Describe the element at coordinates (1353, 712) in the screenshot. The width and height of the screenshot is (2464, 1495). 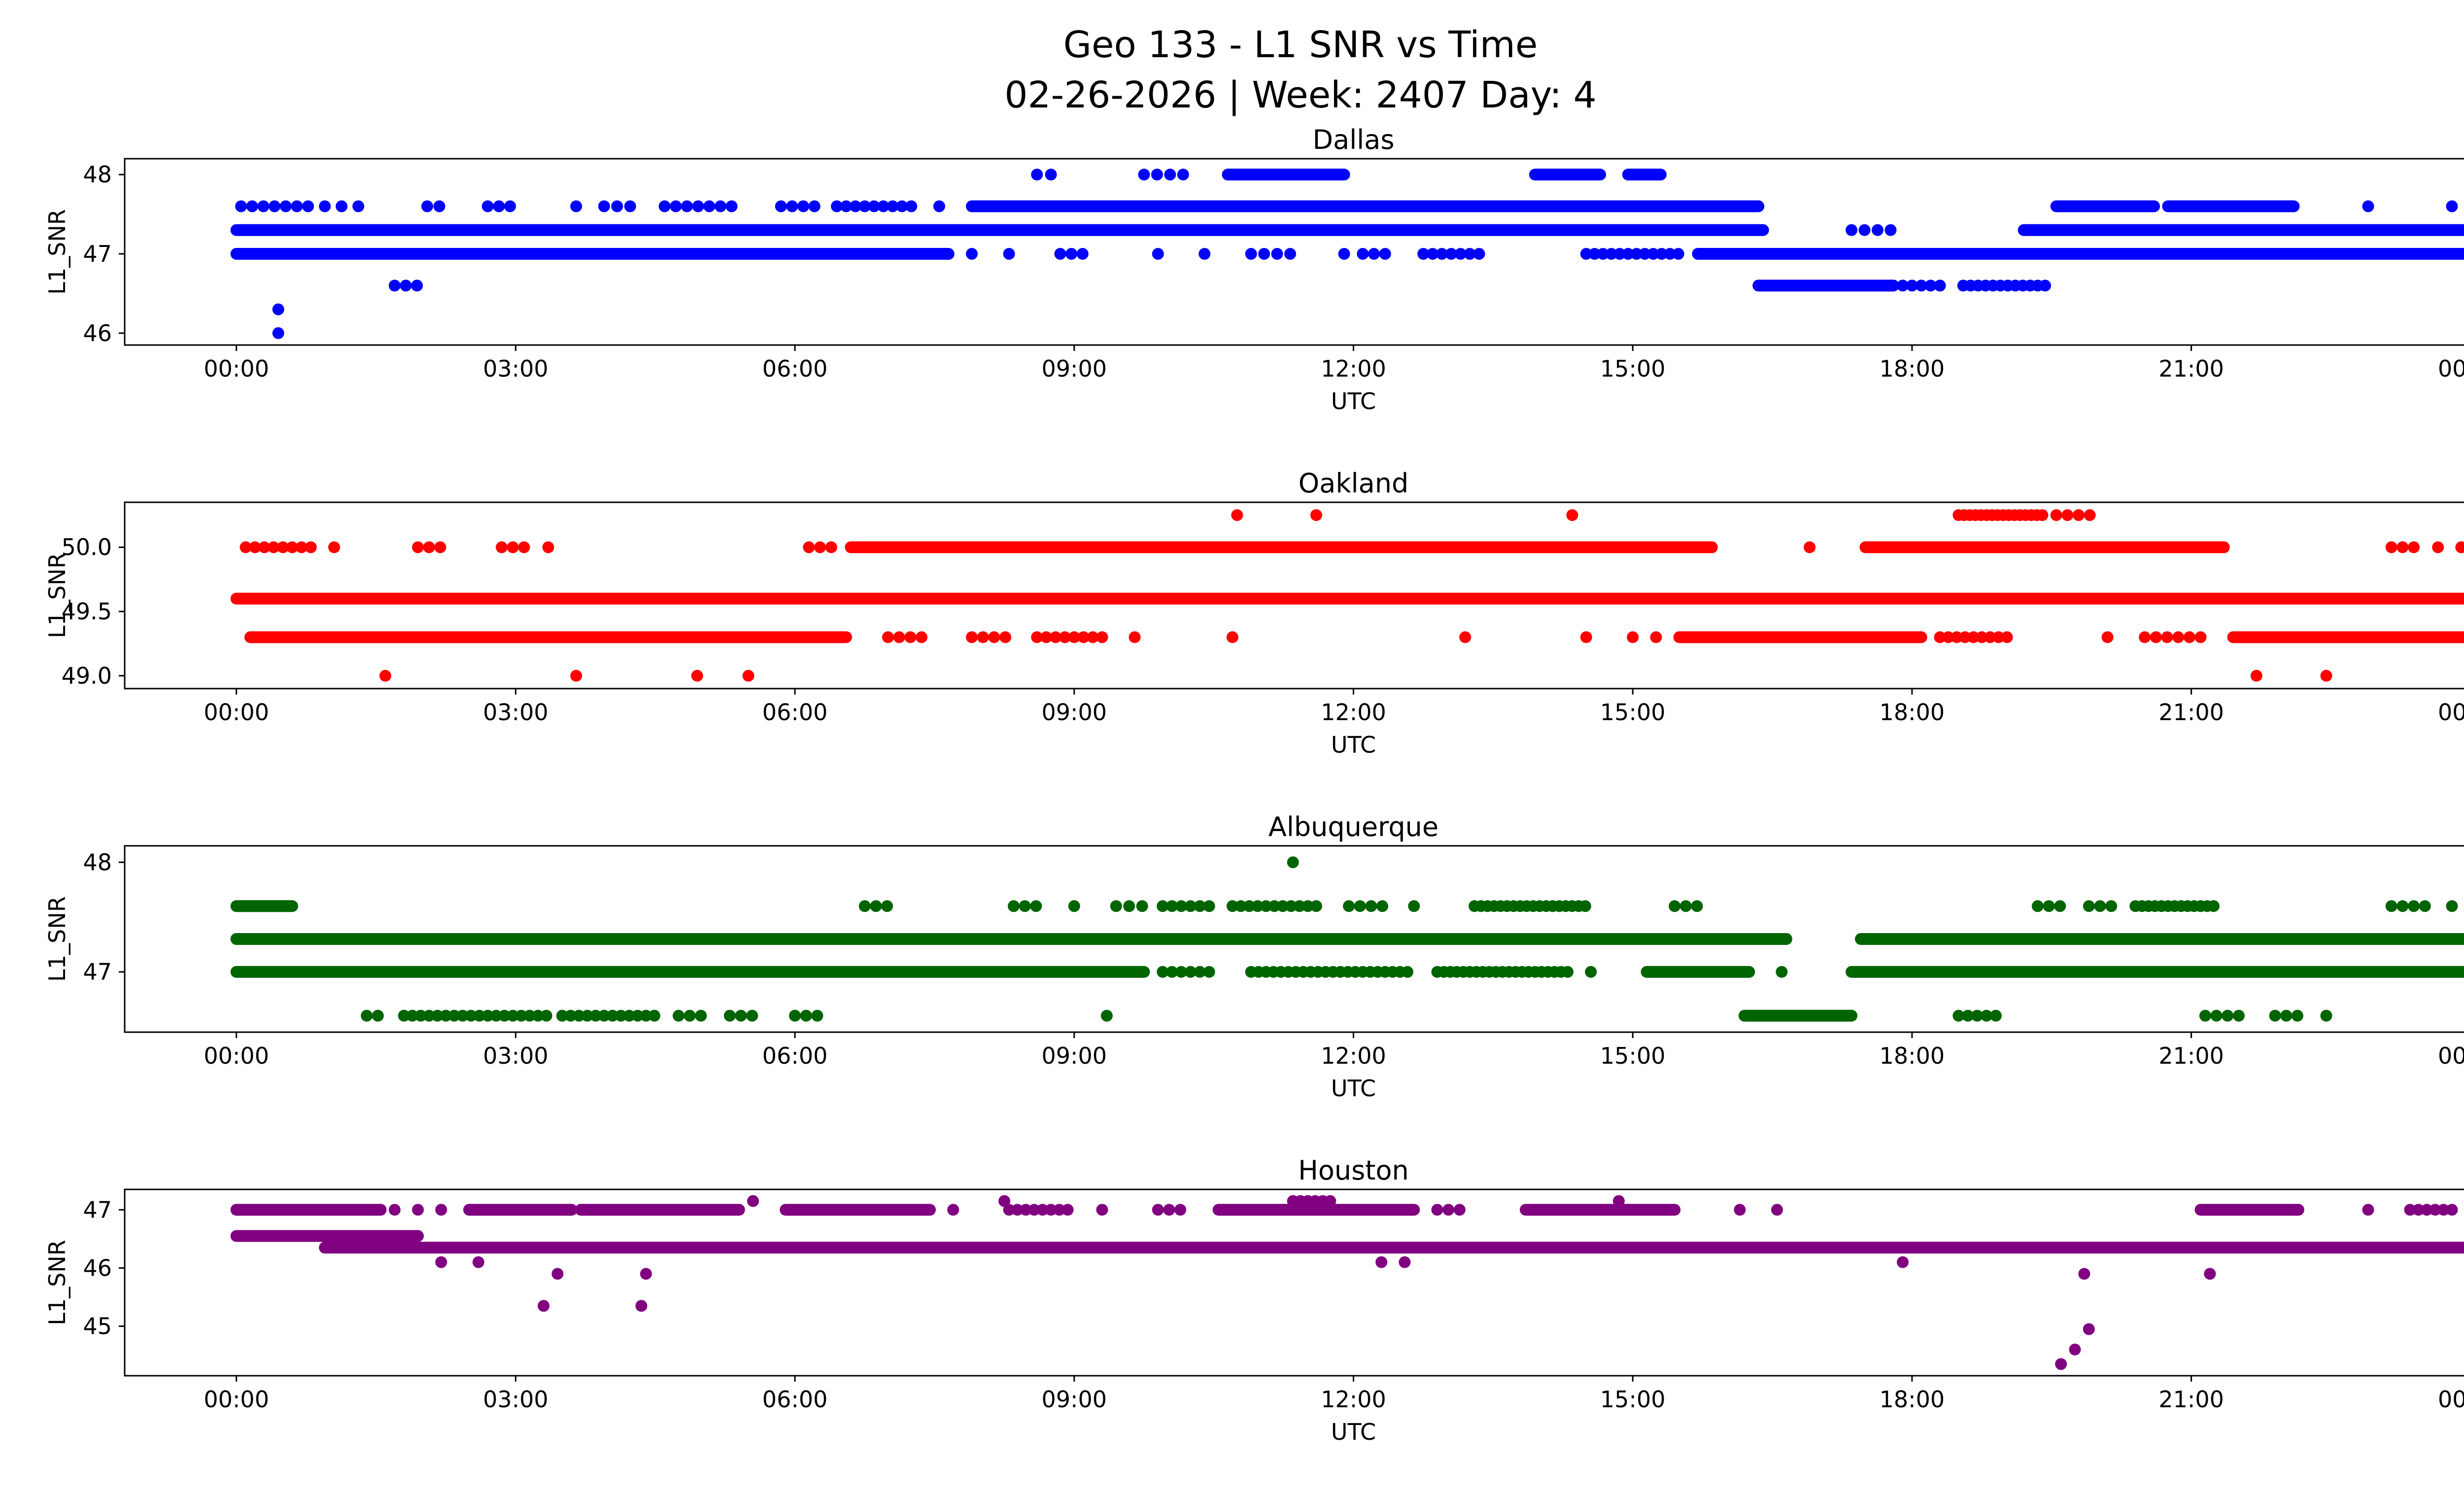
I see `x-tick-label: 12:00` at that location.